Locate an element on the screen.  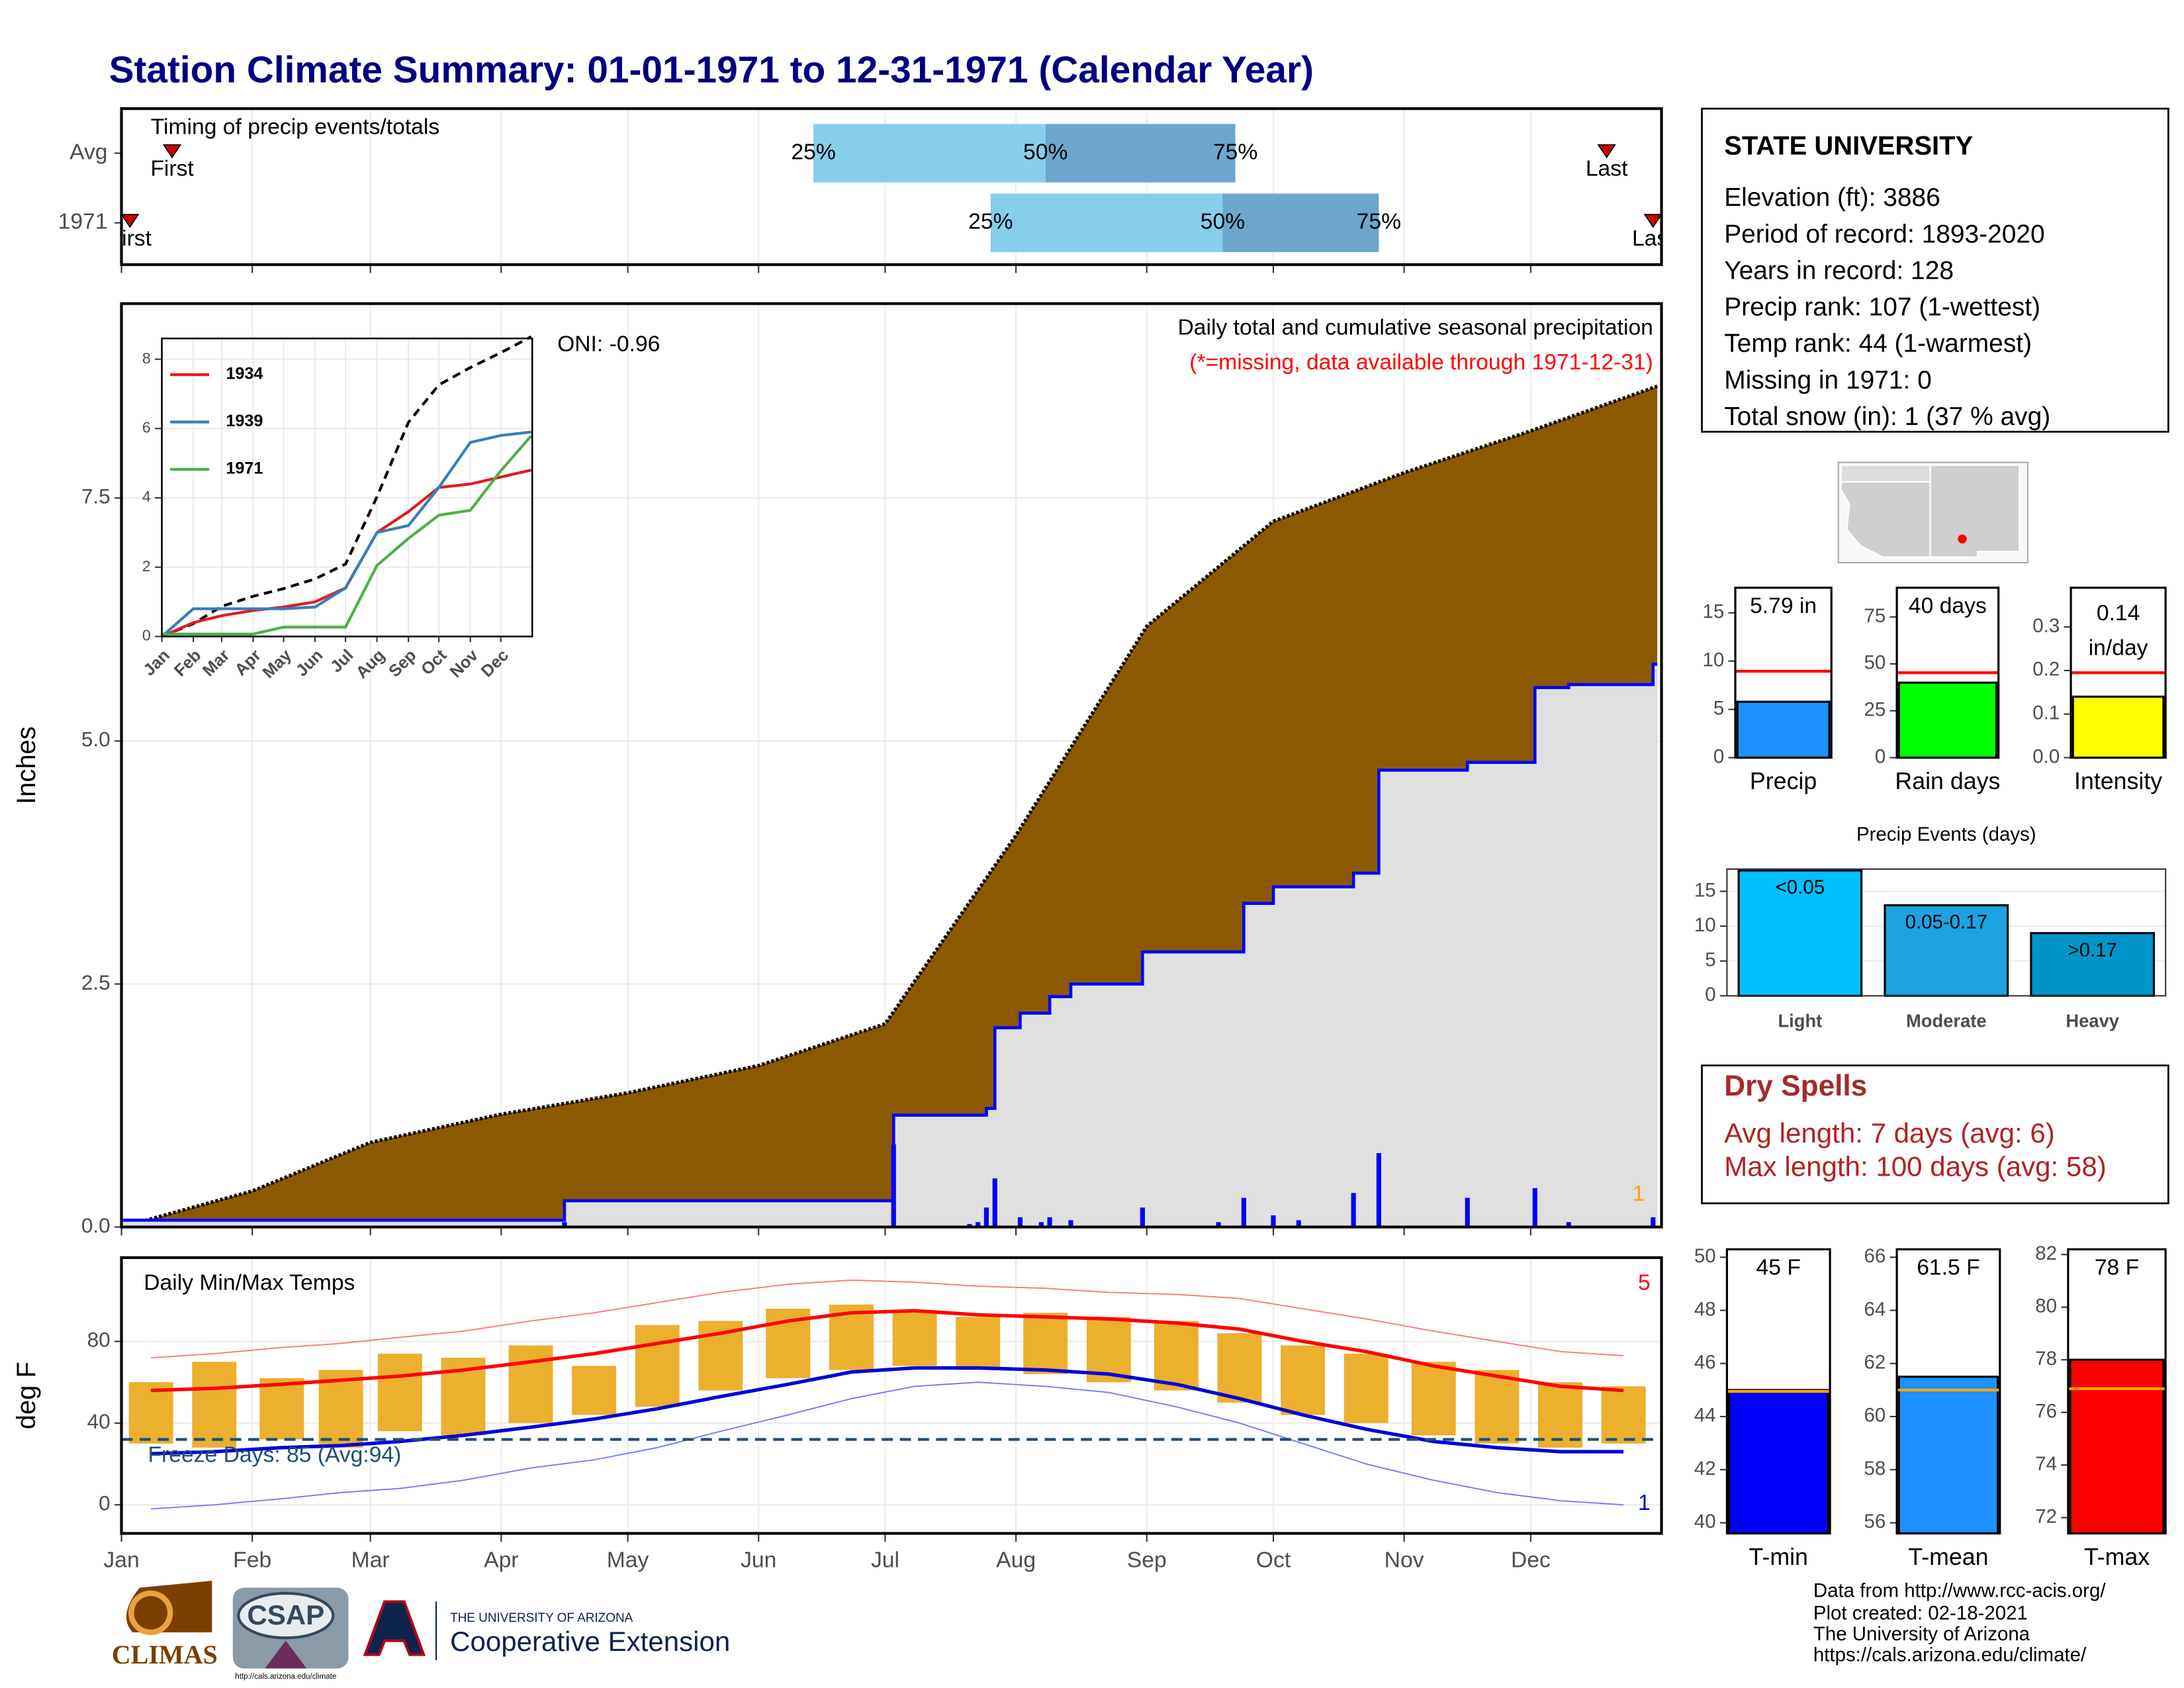
event-label: First is located at coordinates (130, 238).